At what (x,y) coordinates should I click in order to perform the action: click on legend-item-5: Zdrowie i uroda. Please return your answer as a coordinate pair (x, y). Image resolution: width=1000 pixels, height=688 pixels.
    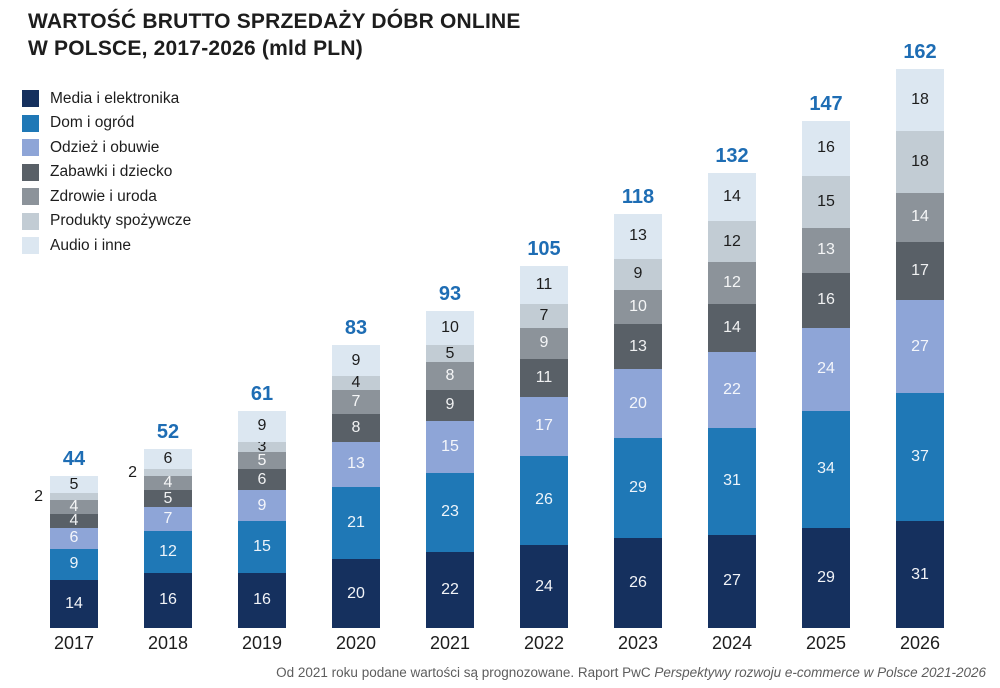
    Looking at the image, I should click on (106, 196).